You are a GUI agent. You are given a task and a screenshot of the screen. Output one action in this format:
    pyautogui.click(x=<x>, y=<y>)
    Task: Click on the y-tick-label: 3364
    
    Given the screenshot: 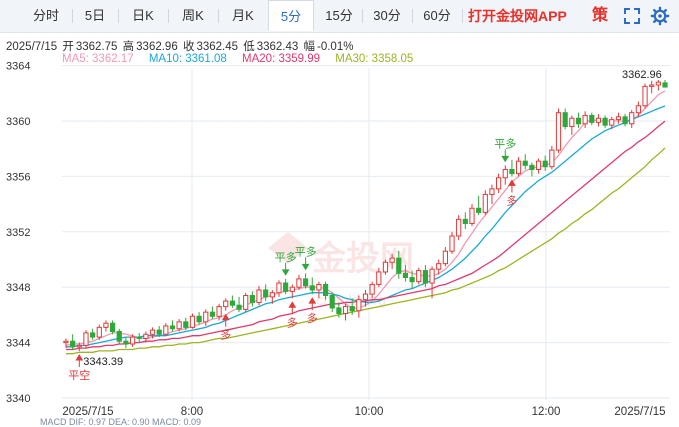 What is the action you would take?
    pyautogui.click(x=18, y=67)
    